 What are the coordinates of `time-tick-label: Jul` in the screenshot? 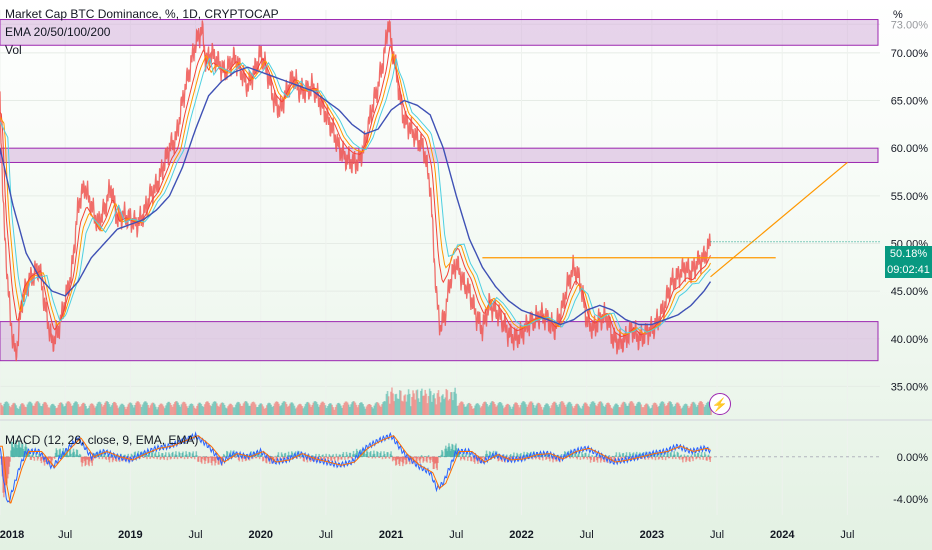 It's located at (196, 535).